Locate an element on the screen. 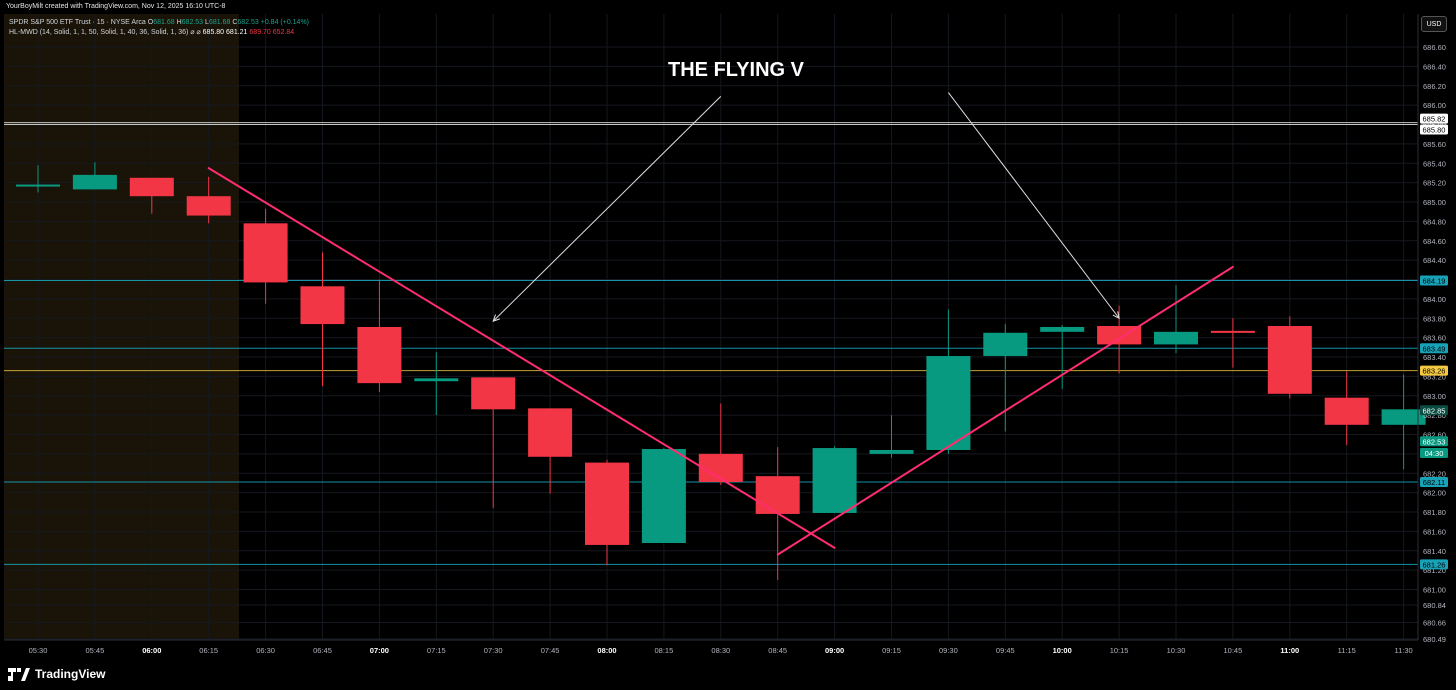  level-price-label: 683.26 is located at coordinates (1434, 371).